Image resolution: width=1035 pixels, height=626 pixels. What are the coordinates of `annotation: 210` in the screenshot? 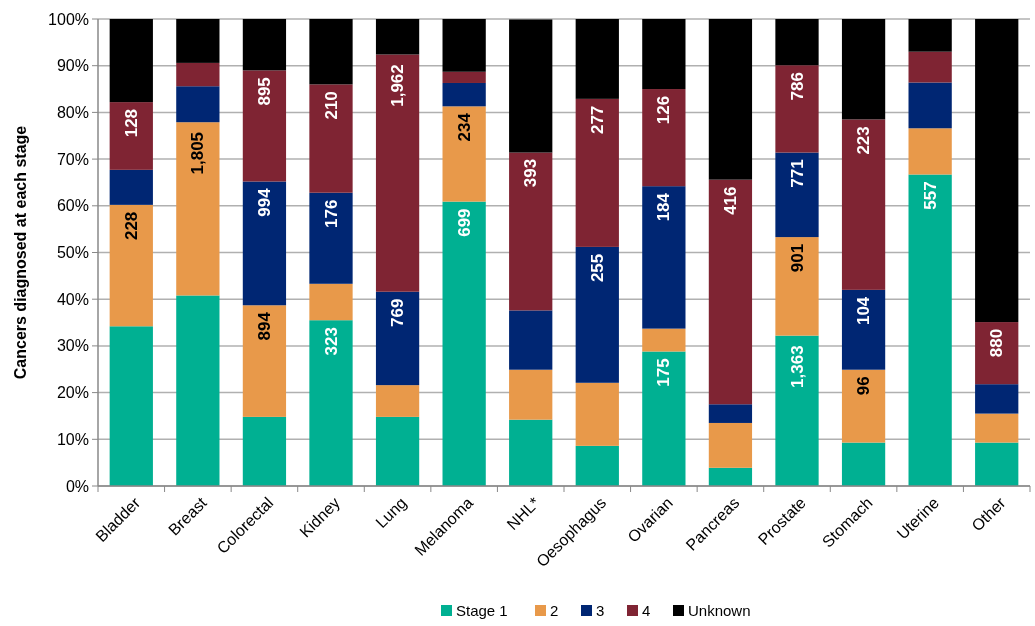 It's located at (331, 105).